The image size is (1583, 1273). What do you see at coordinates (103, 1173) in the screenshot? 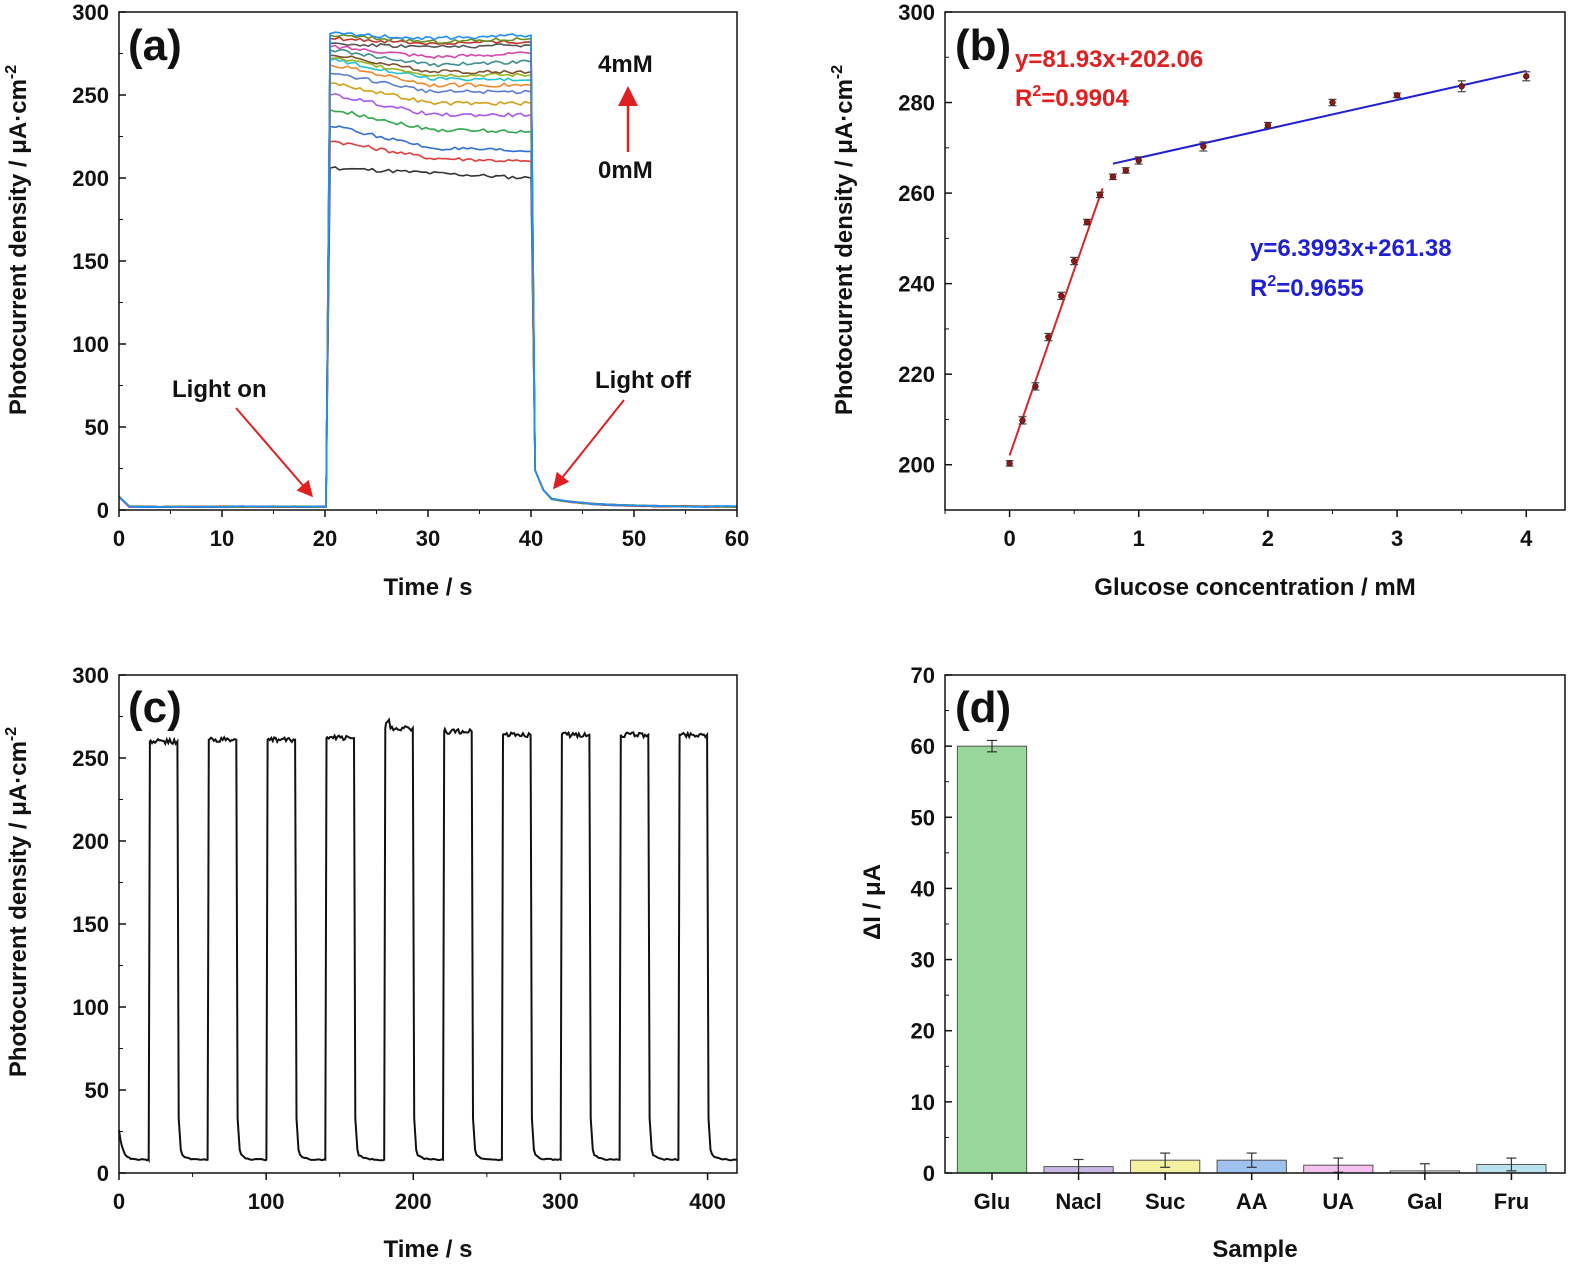
I see `chart-c-ytick-label: 0` at bounding box center [103, 1173].